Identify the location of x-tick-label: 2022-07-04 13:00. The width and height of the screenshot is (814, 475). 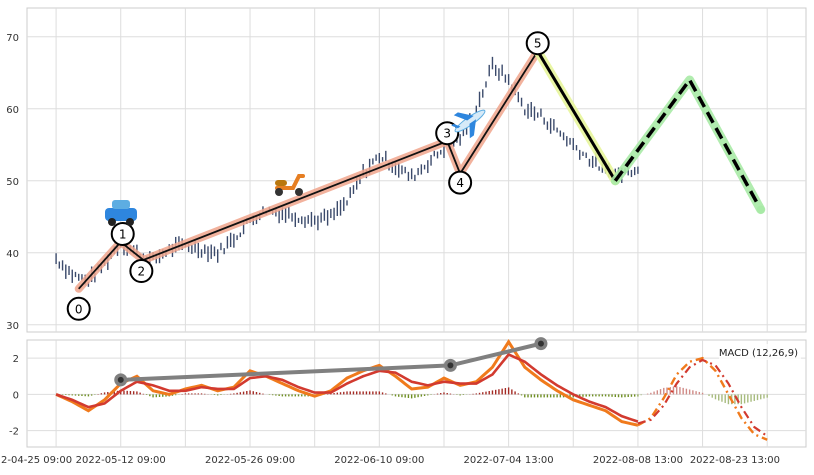
(509, 460).